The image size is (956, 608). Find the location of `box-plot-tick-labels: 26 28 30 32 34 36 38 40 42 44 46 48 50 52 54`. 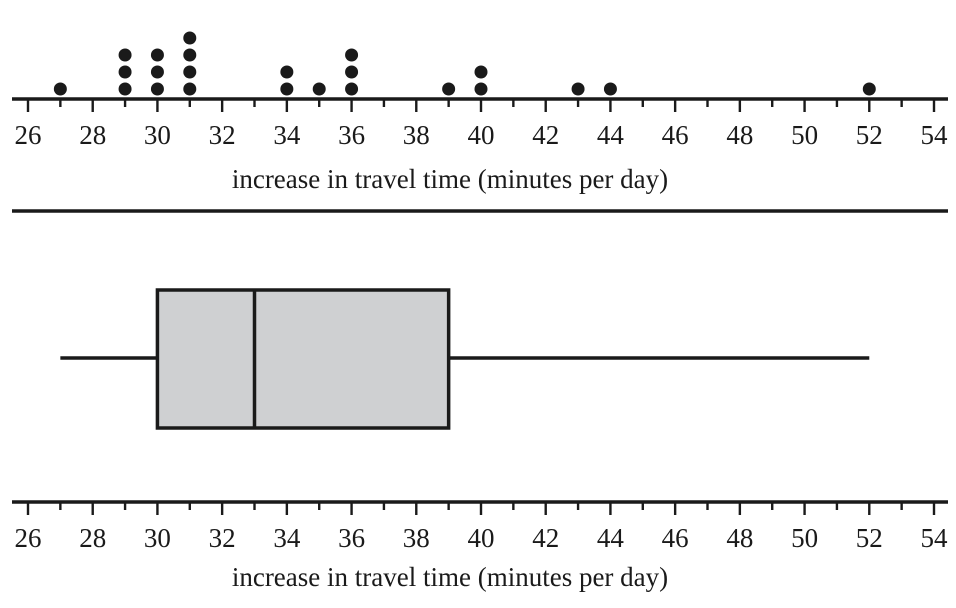

box-plot-tick-labels: 26 28 30 32 34 36 38 40 42 44 46 48 50 52 54 is located at coordinates (482, 538).